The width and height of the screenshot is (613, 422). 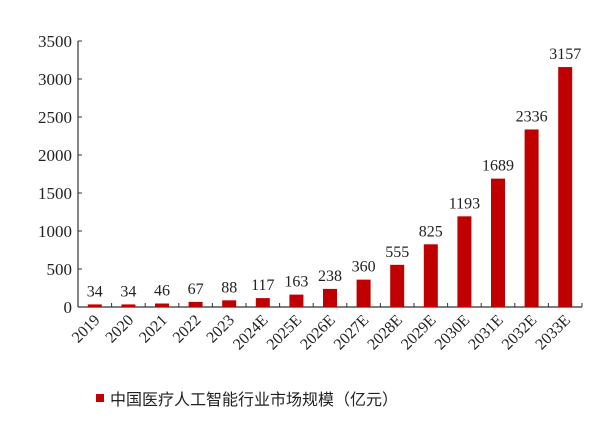 I want to click on data-label: 117, so click(x=262, y=285).